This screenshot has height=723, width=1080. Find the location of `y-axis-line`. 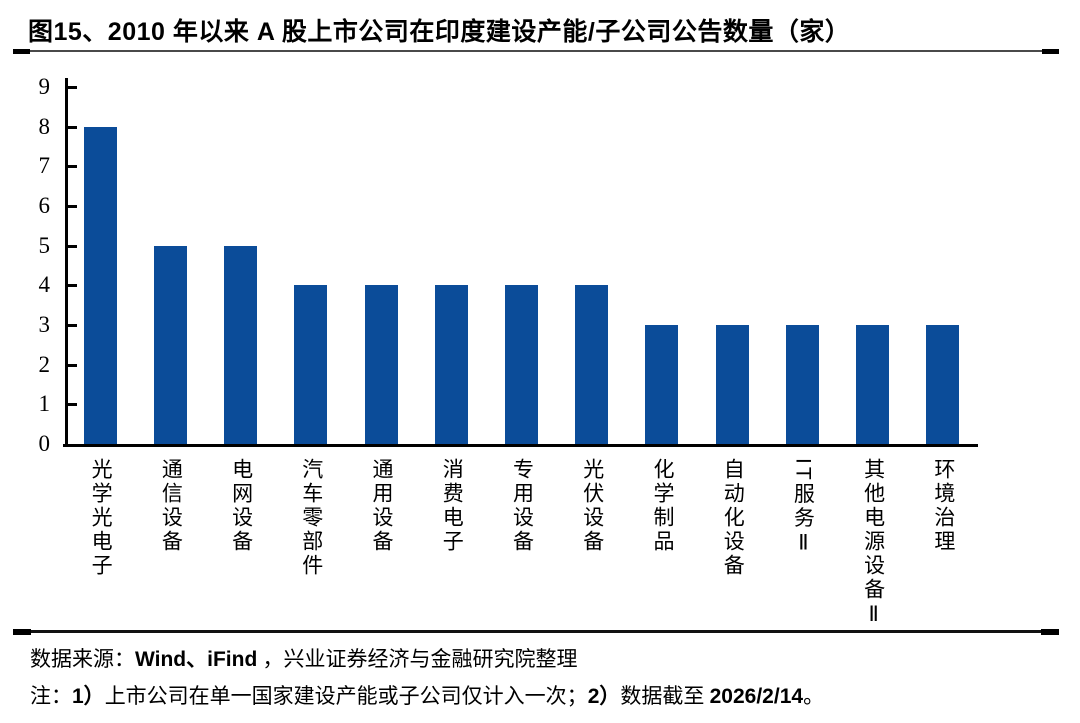

y-axis-line is located at coordinates (66, 262).